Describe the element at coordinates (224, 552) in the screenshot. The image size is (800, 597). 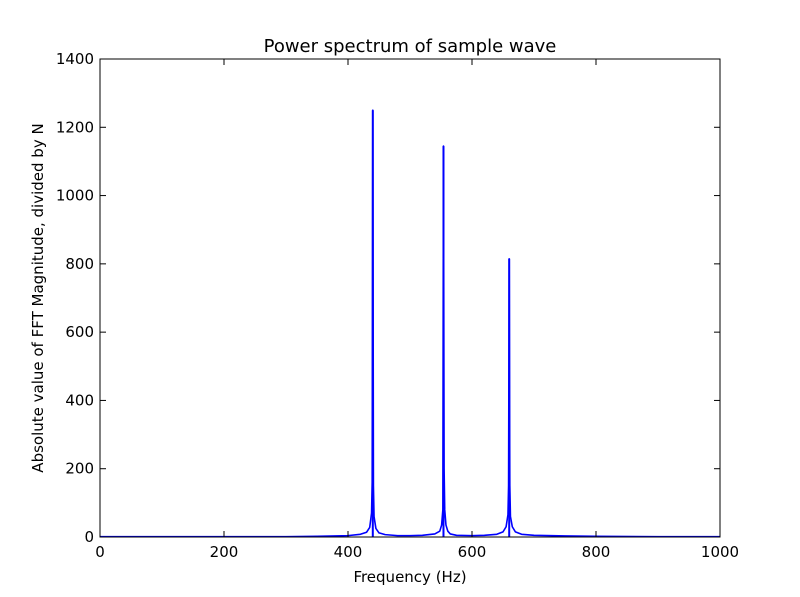
I see `x-tick-label: 200` at that location.